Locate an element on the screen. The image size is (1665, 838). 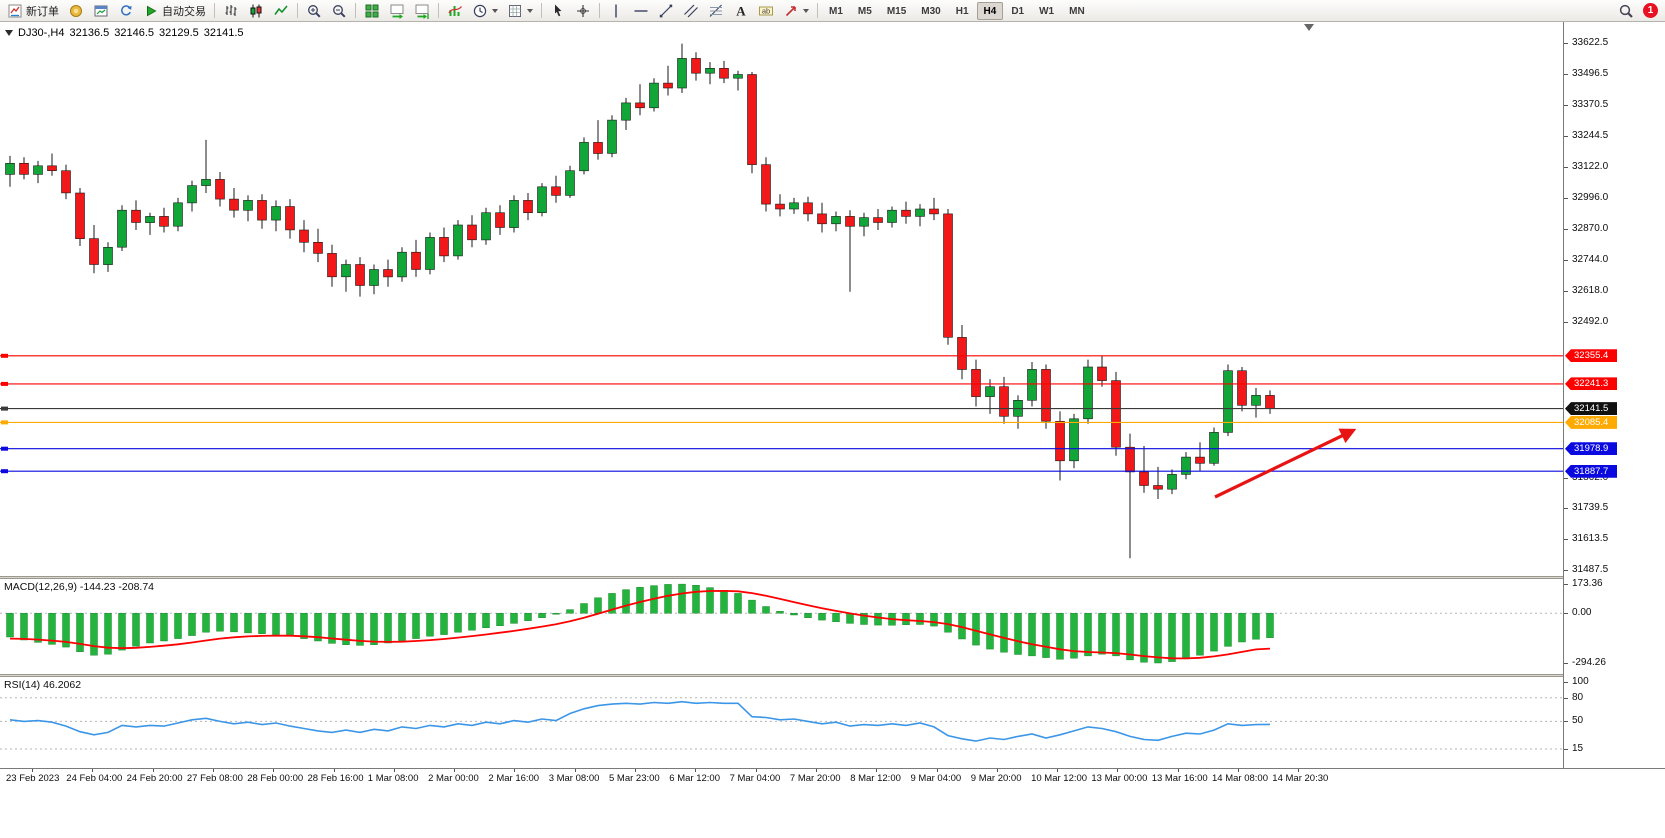
timeframe-m1-button: M1 is located at coordinates (836, 11).